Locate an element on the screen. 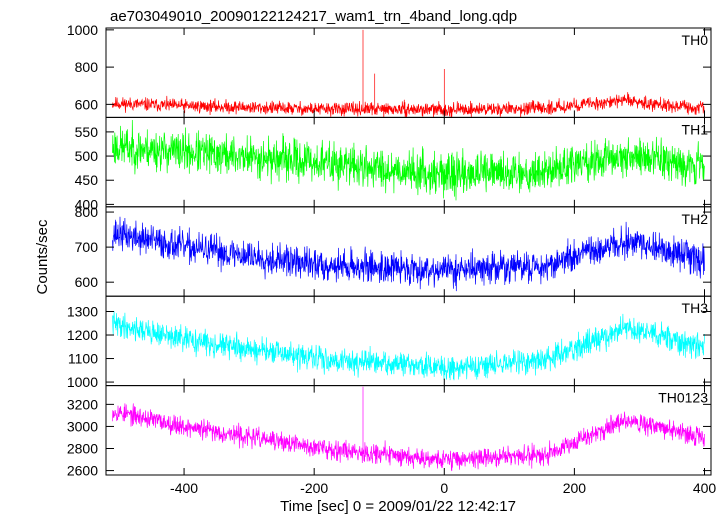 This screenshot has width=723, height=516. panel-label-th0: TH0 is located at coordinates (695, 40).